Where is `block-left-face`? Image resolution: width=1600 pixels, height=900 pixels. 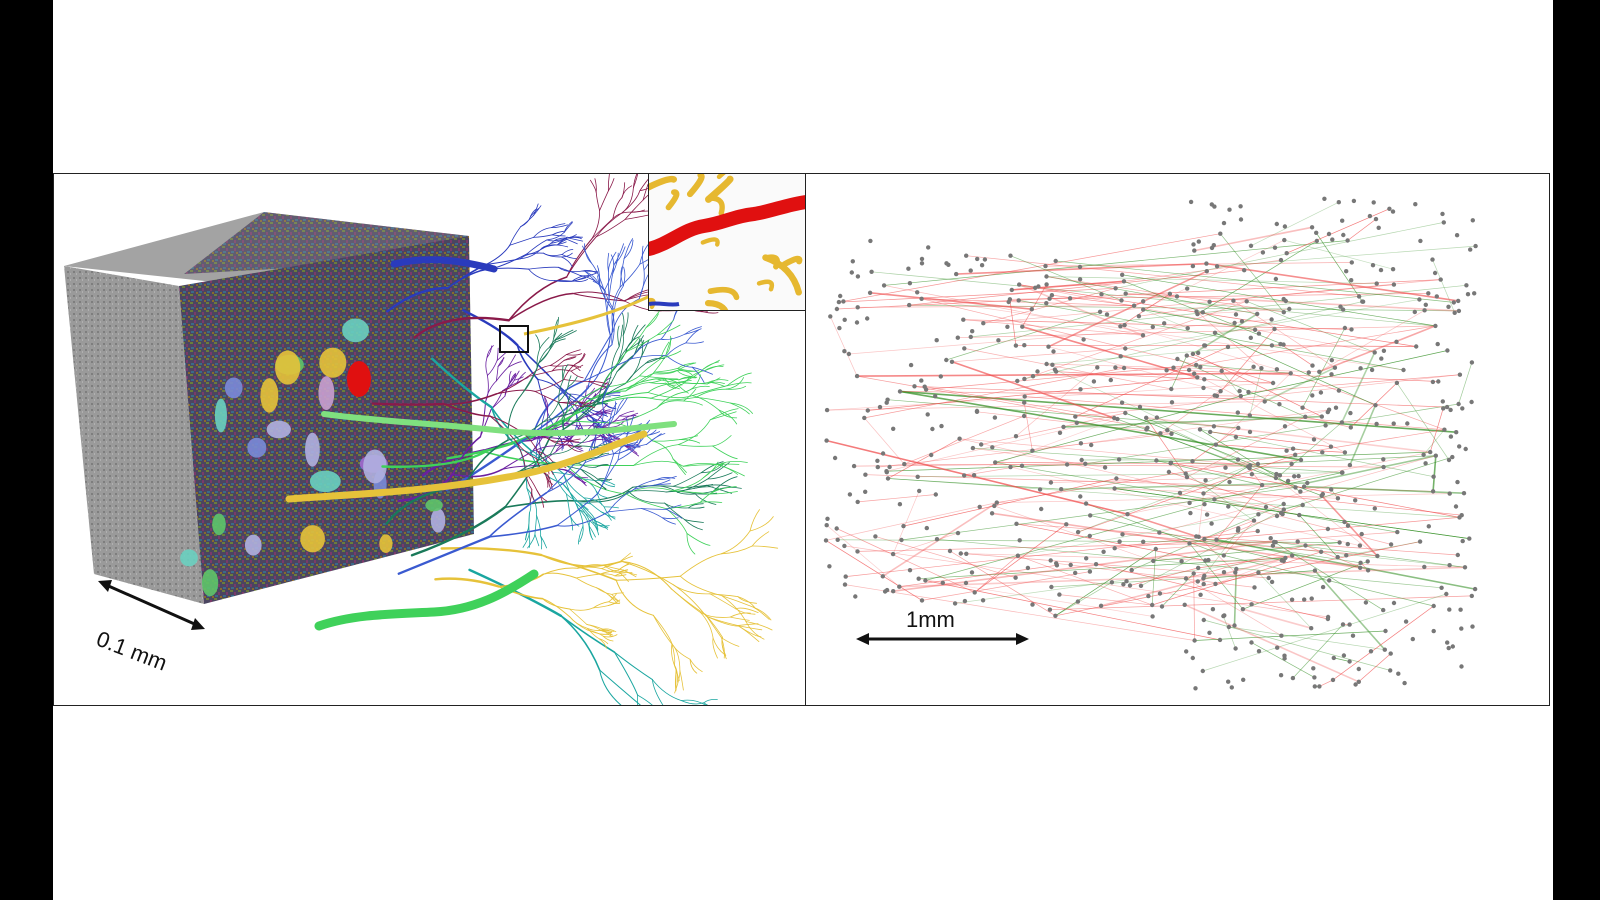 block-left-face is located at coordinates (134, 435).